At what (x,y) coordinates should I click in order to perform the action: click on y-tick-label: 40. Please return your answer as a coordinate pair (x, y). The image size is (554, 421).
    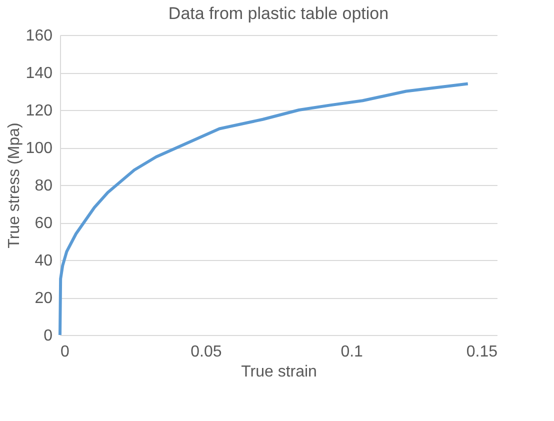
    Looking at the image, I should click on (43, 261).